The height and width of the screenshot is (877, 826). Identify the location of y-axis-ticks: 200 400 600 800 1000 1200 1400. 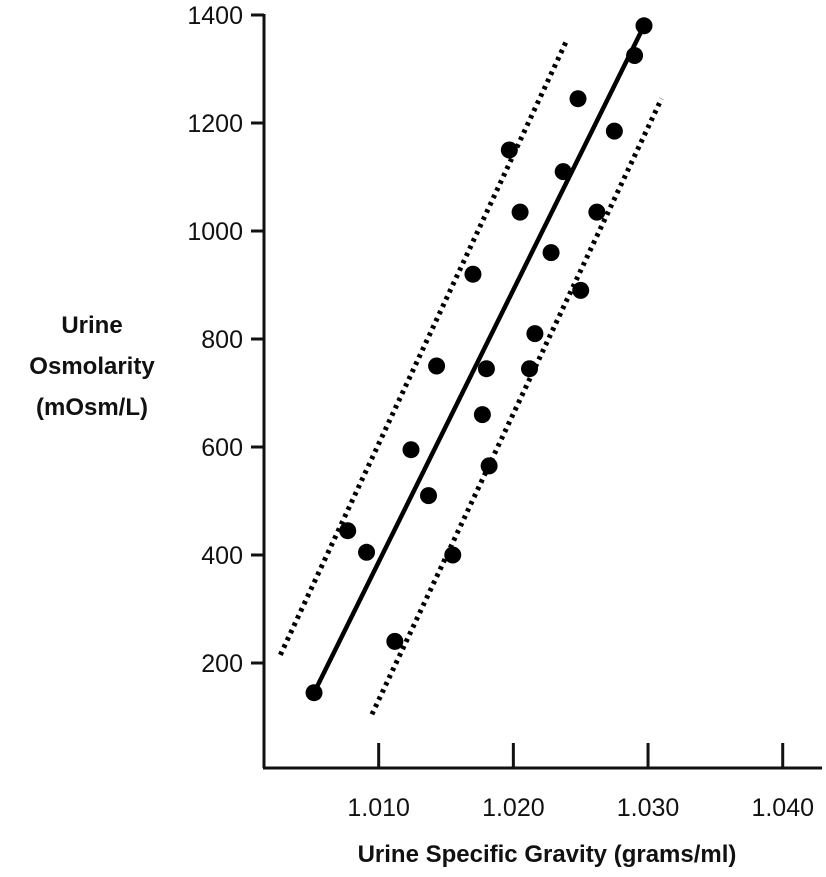
(225, 340).